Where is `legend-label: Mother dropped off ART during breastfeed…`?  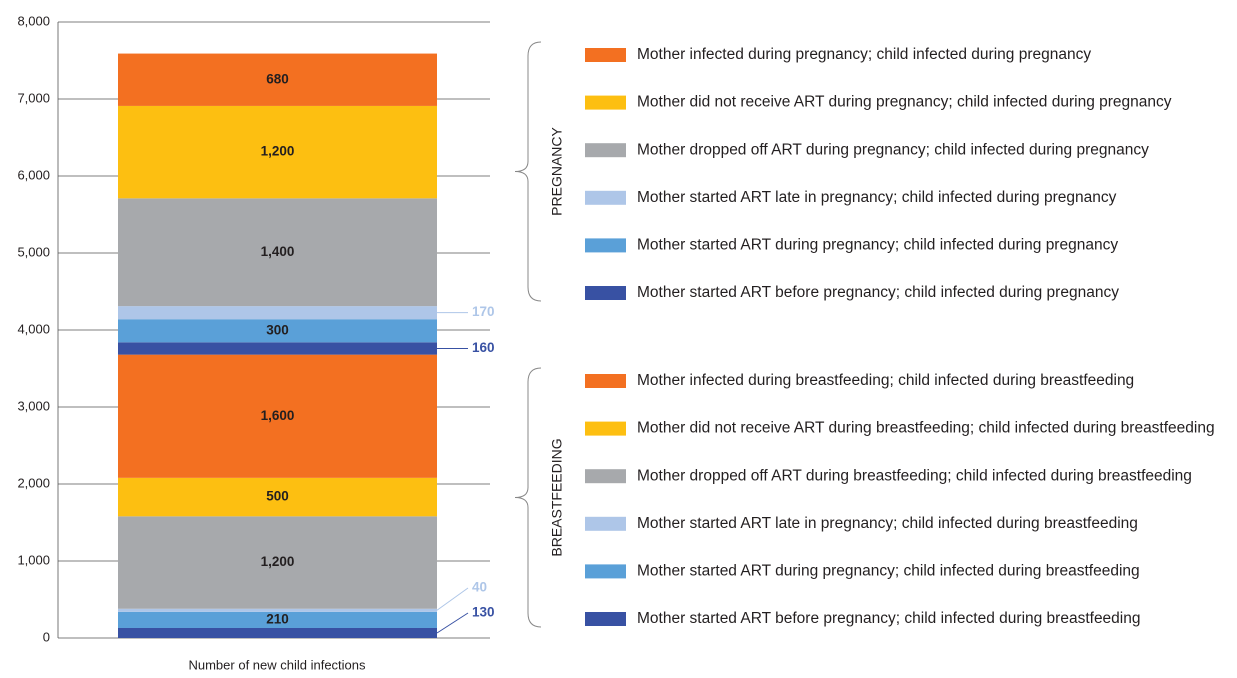
legend-label: Mother dropped off ART during breastfeed… is located at coordinates (914, 475).